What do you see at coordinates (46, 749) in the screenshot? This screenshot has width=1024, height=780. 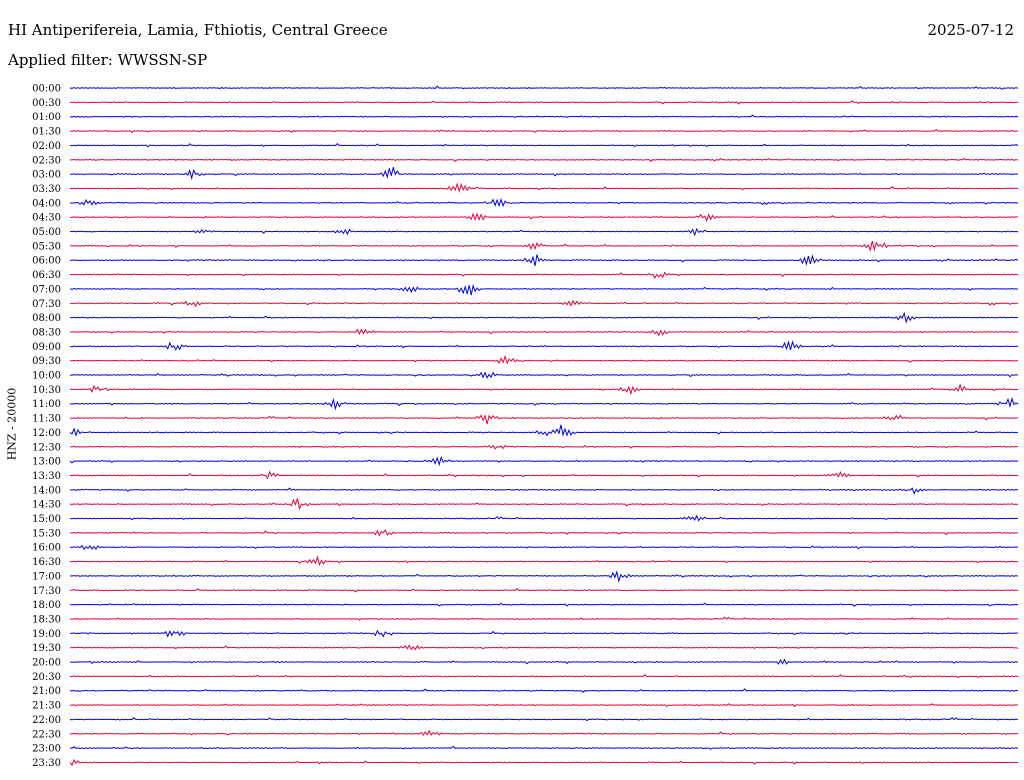 I see `time-tick-label: 23:00` at bounding box center [46, 749].